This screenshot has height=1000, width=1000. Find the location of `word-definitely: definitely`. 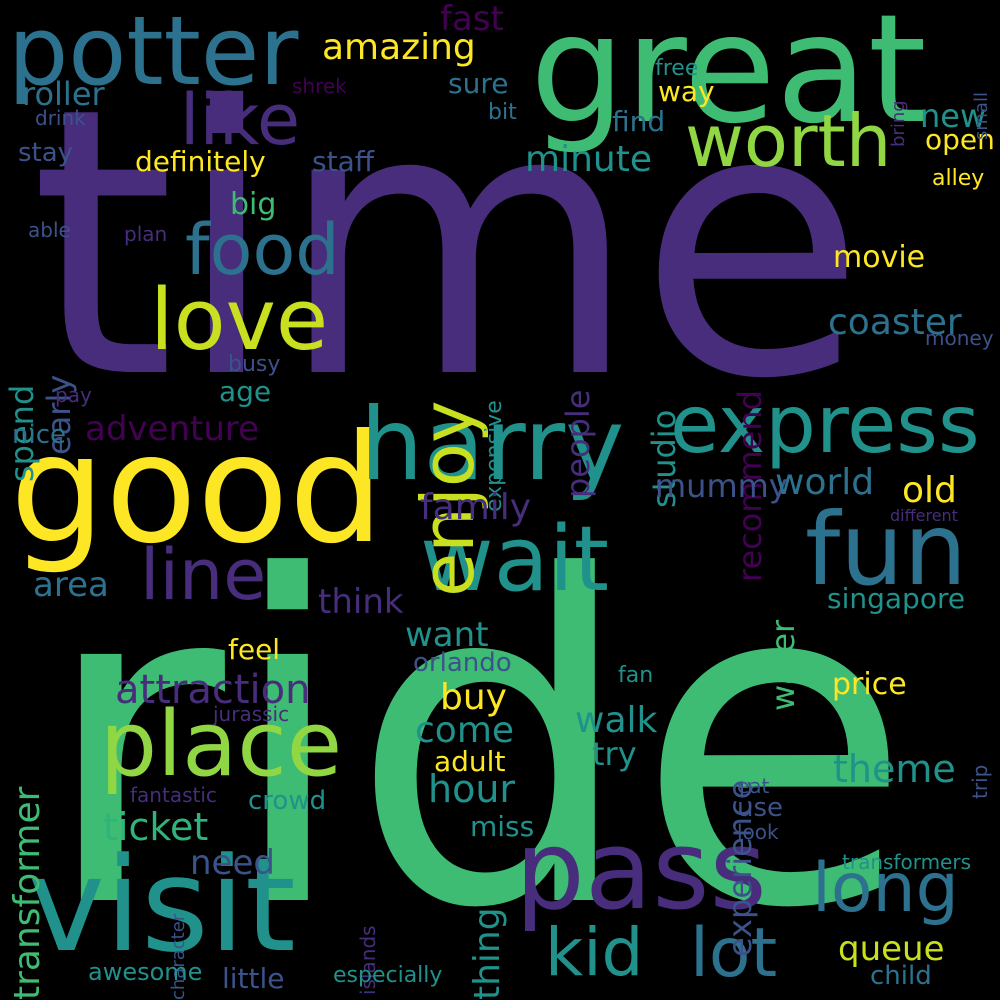

word-definitely: definitely is located at coordinates (200, 161).